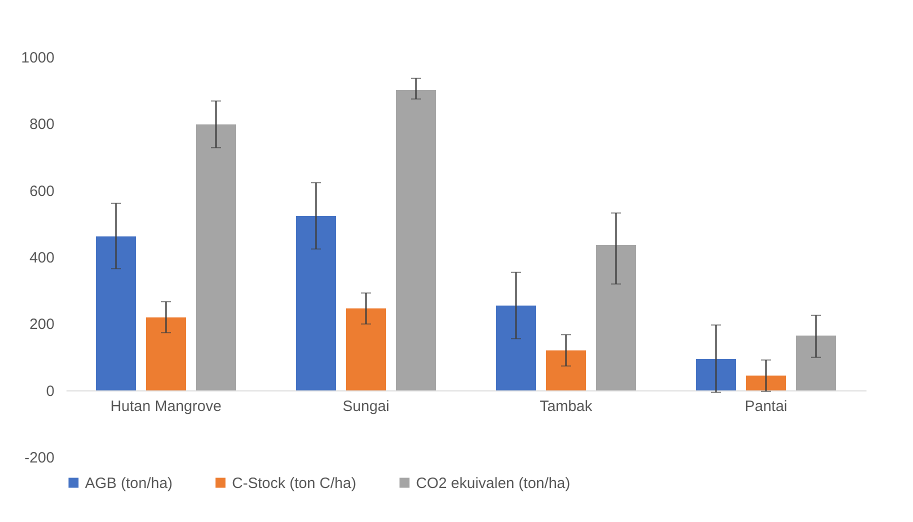  I want to click on y-tick-label: -200, so click(39, 458).